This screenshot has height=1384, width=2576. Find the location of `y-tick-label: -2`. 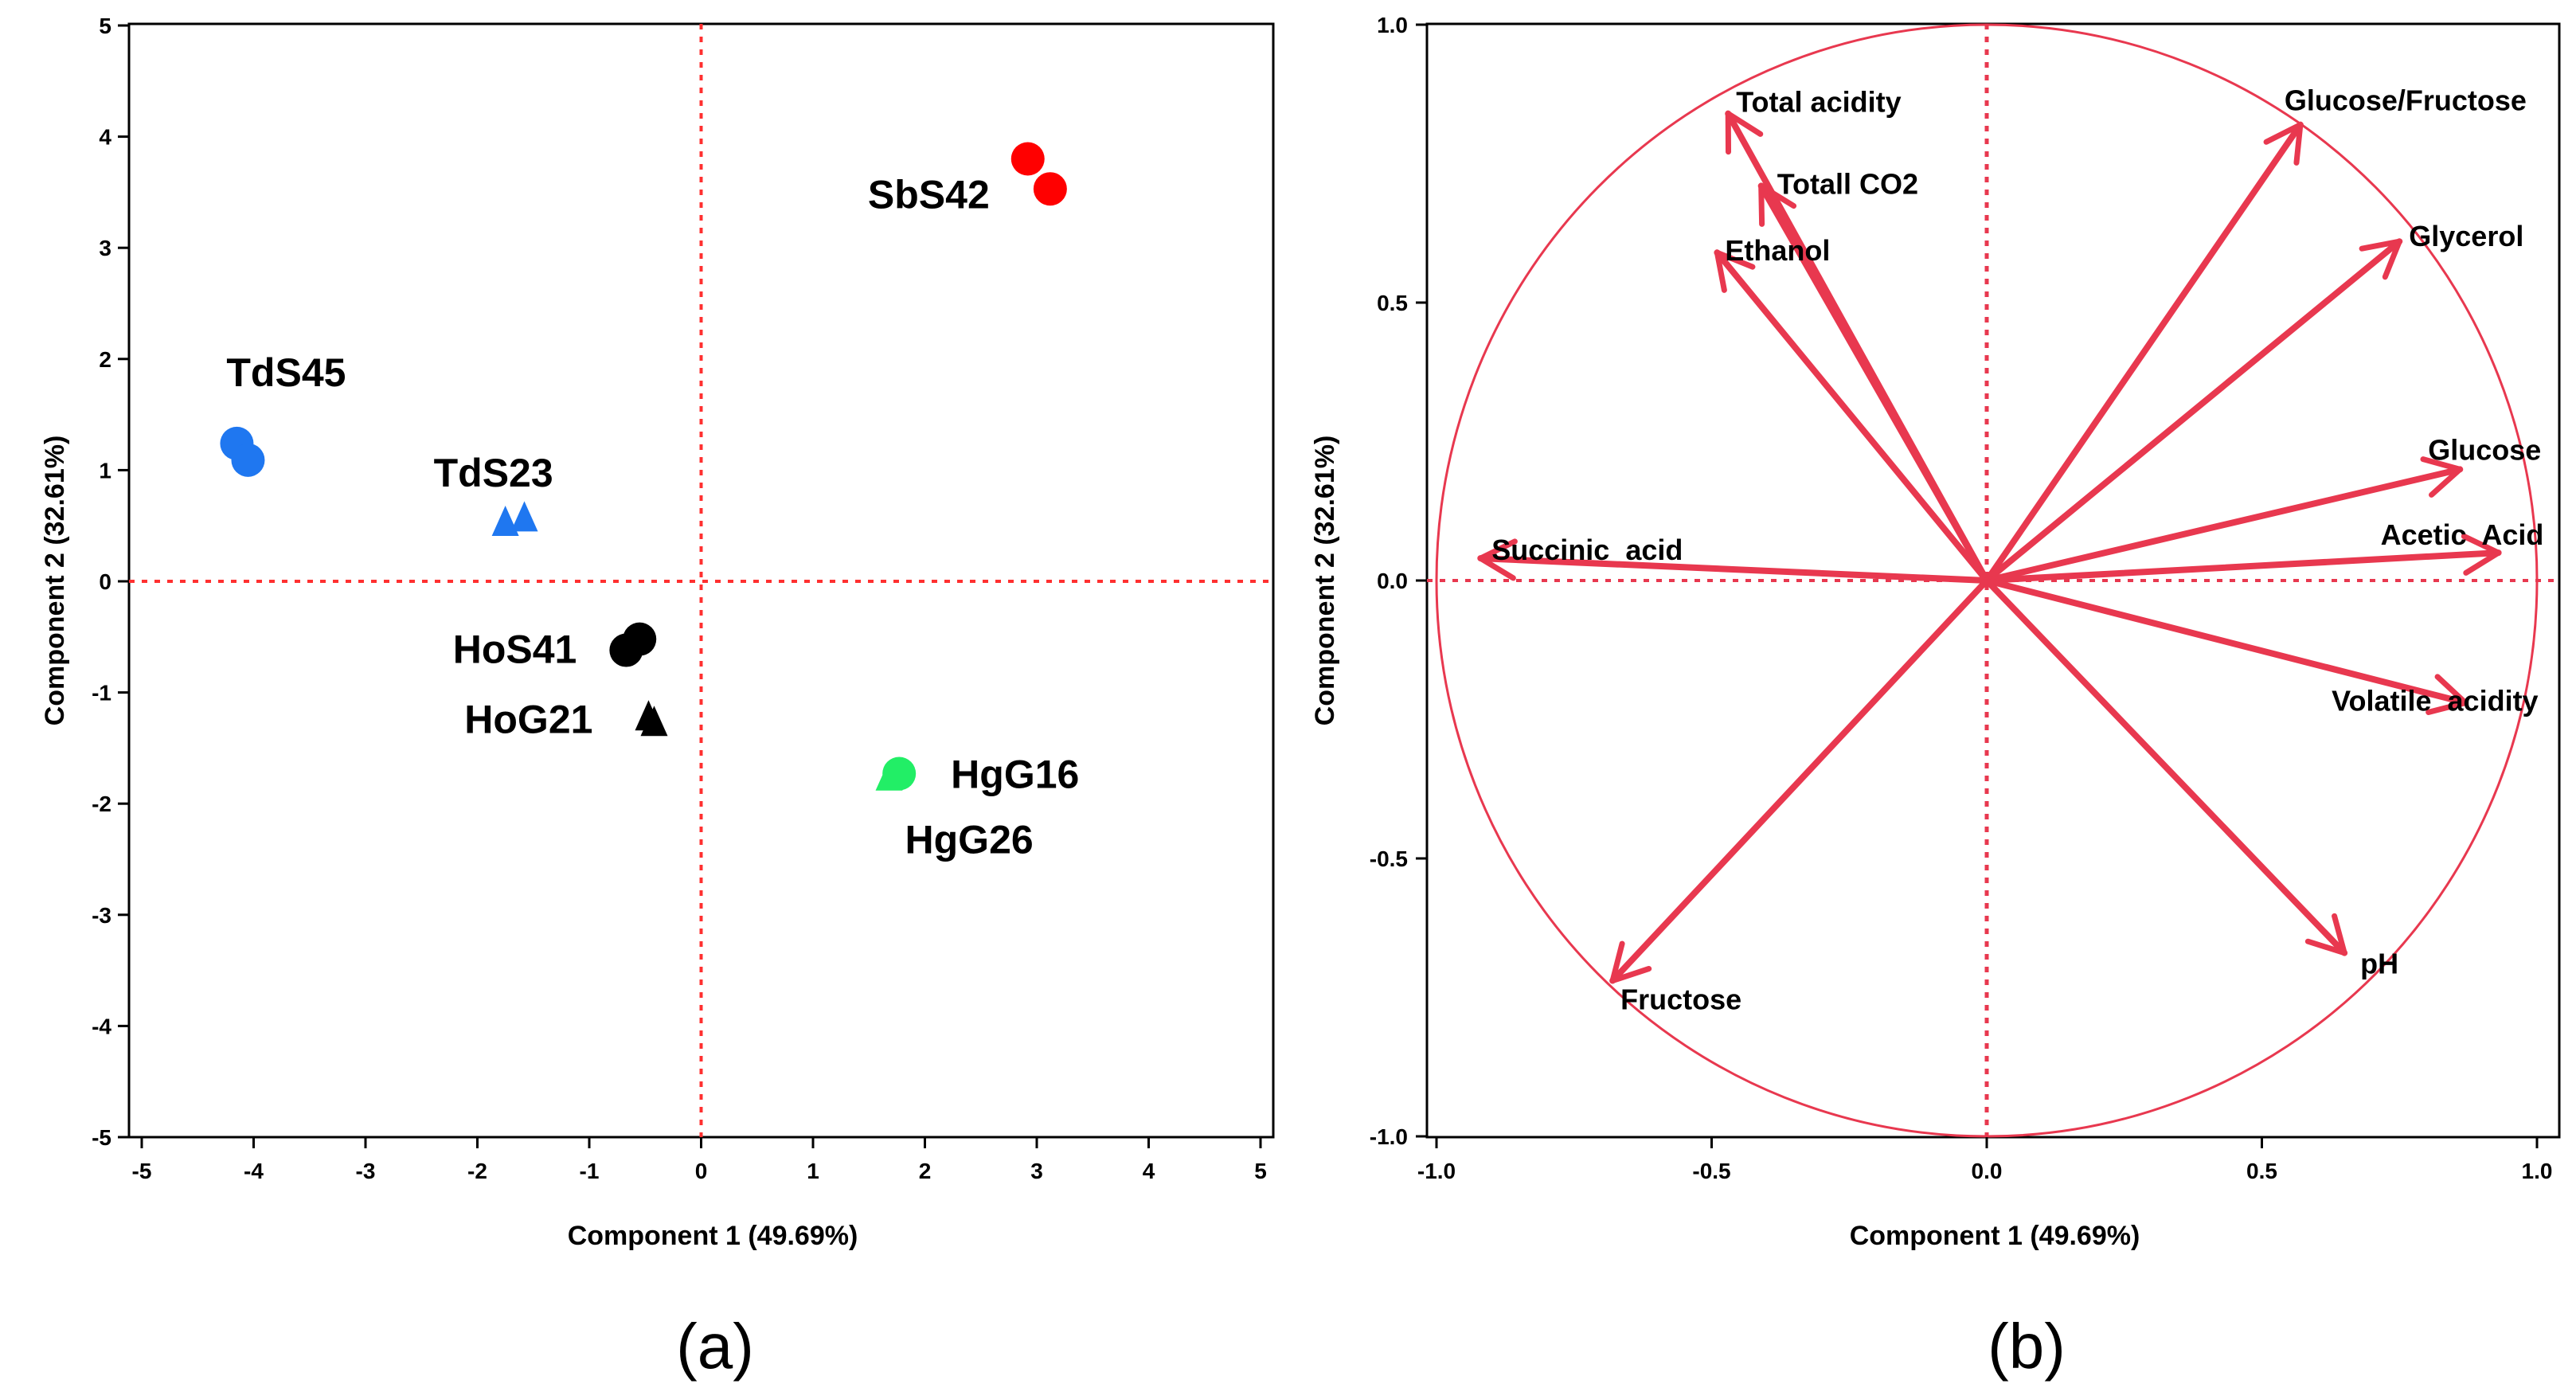

y-tick-label: -2 is located at coordinates (102, 804).